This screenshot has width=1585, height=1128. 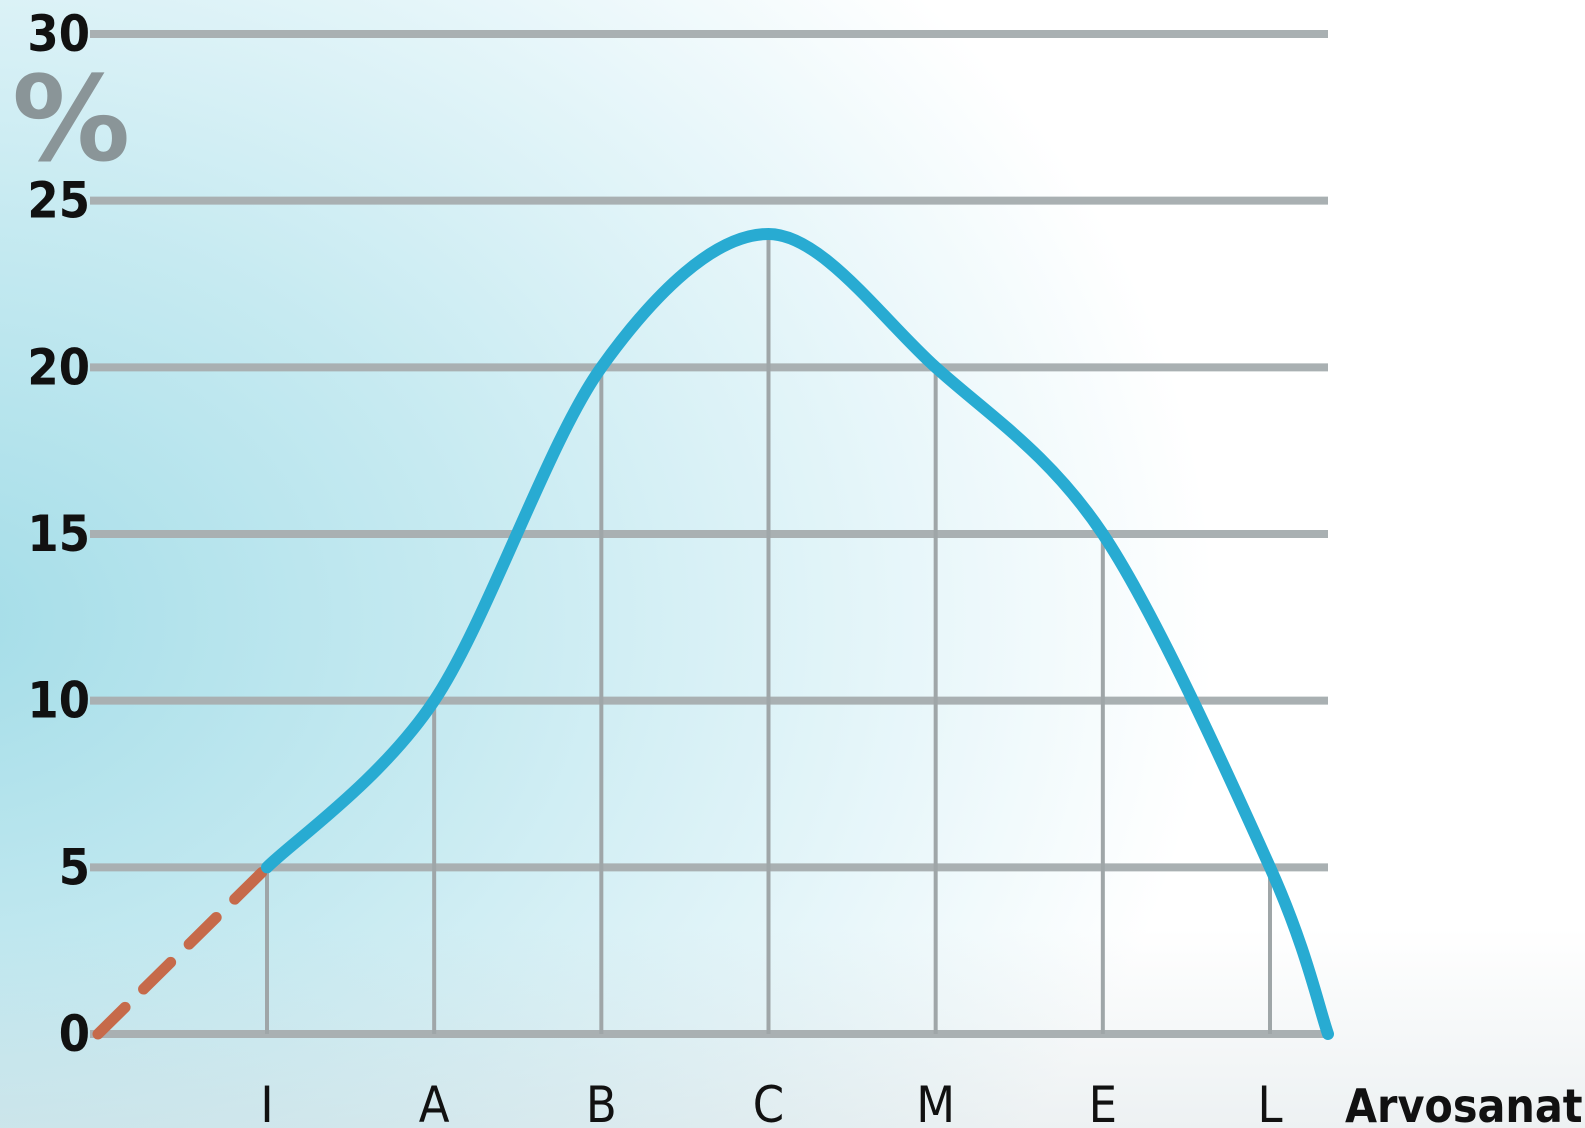 What do you see at coordinates (182, 950) in the screenshot?
I see `extrapolation-dashed-line` at bounding box center [182, 950].